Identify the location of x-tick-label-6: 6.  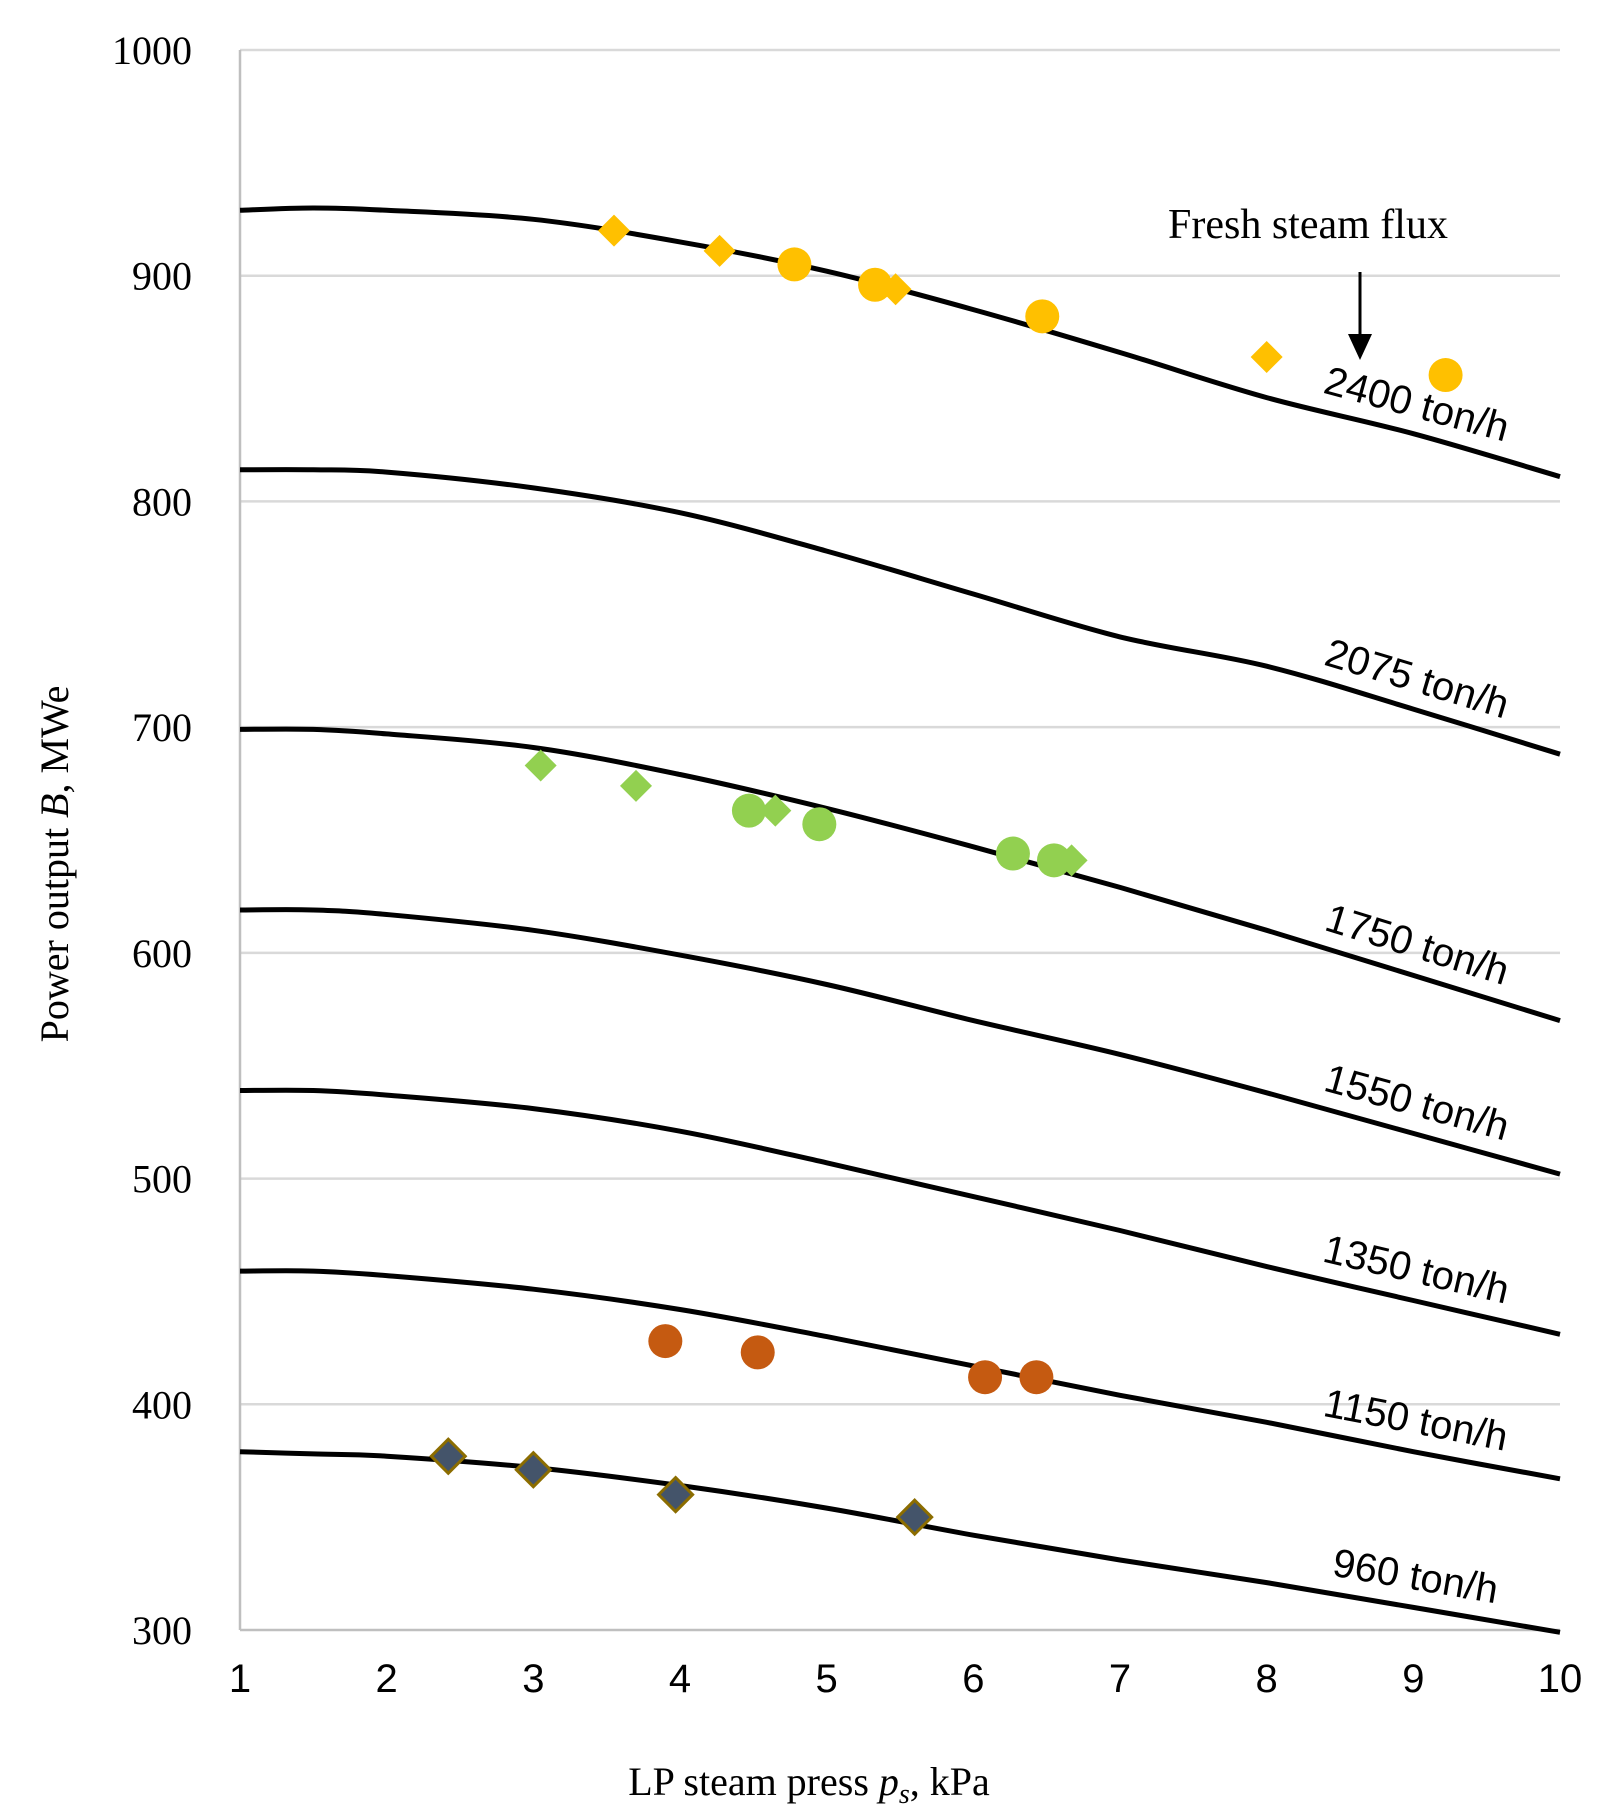
(973, 1679).